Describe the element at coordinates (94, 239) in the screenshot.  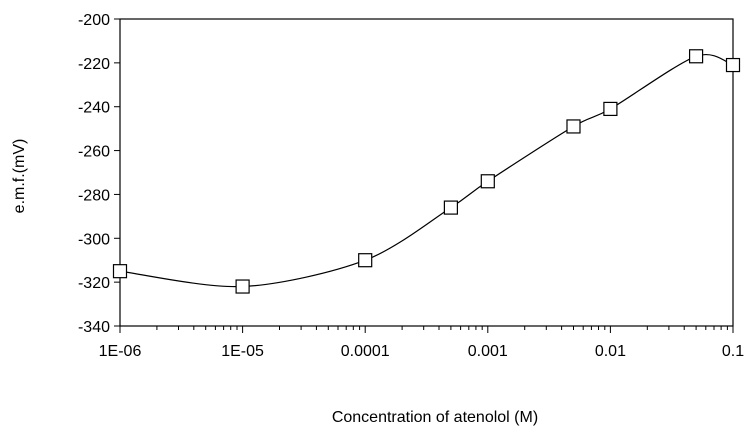
I see `y-tick-label: -300` at that location.